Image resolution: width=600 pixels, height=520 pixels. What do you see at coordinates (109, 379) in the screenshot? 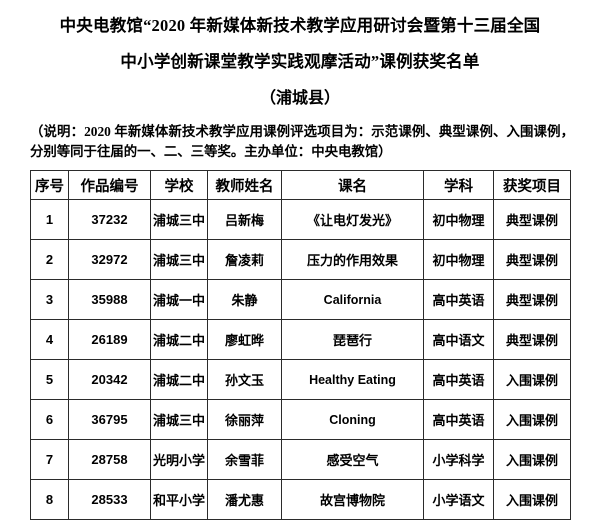
I see `cell-code: 20342` at bounding box center [109, 379].